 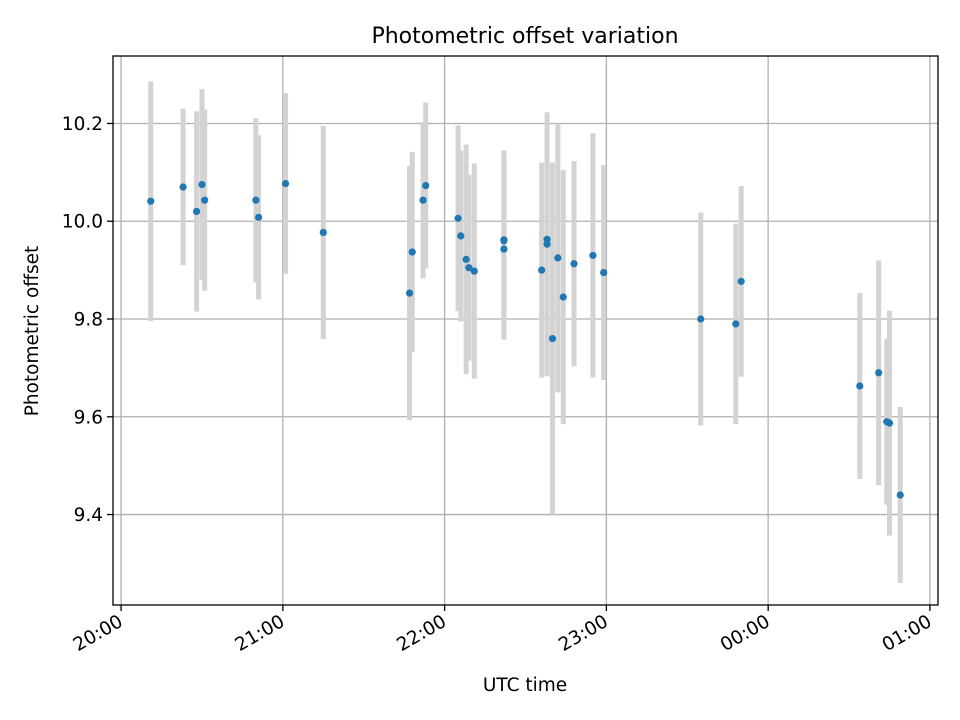 I want to click on y-tick-label: 9.8, so click(x=88, y=320).